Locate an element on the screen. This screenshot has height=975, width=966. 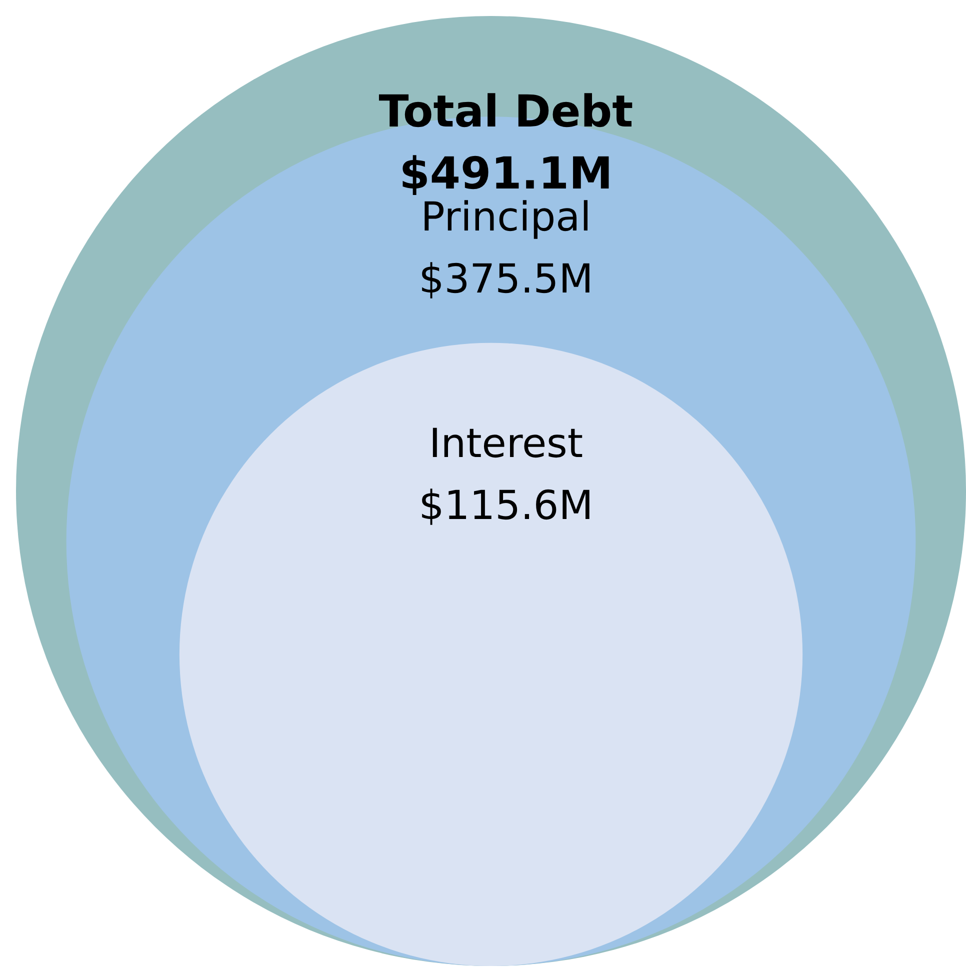
category-label: Interest is located at coordinates (506, 443).